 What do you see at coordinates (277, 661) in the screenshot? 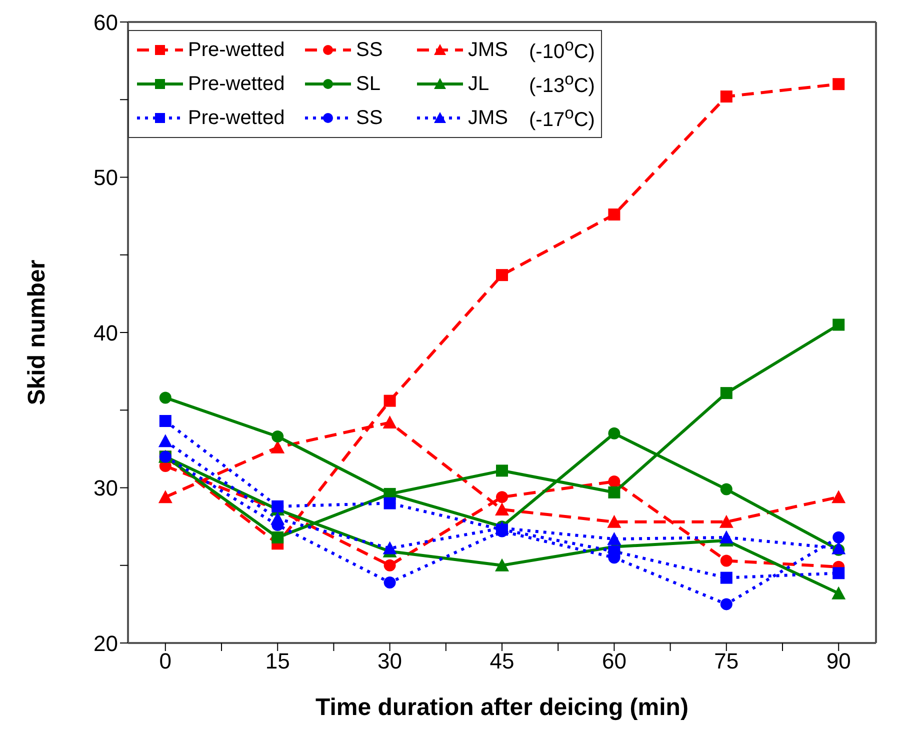
I see `x-tick-label: 15` at bounding box center [277, 661].